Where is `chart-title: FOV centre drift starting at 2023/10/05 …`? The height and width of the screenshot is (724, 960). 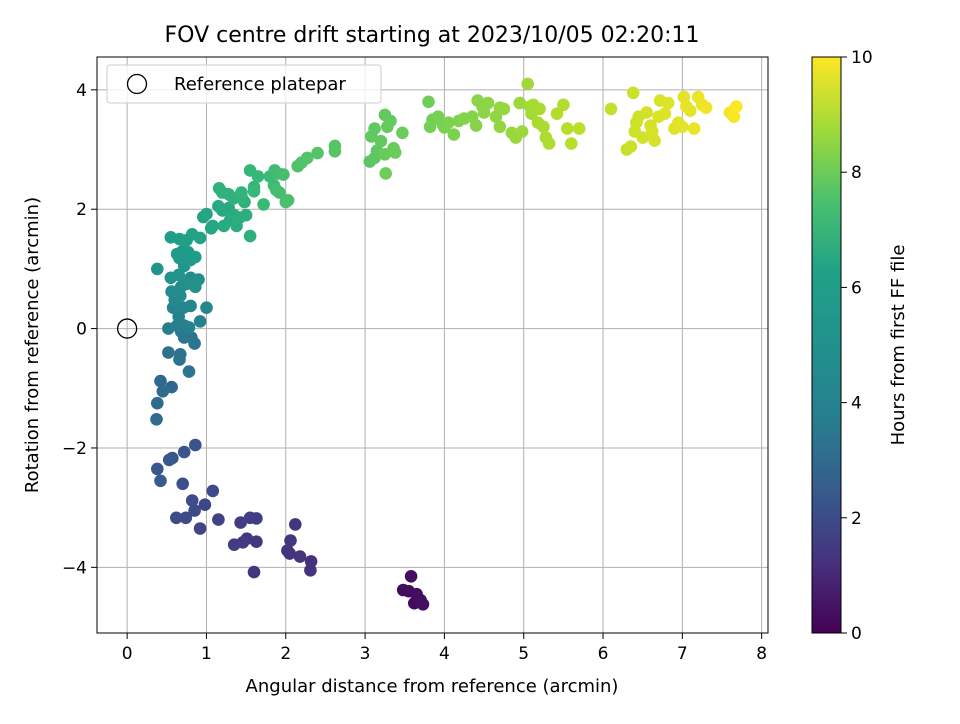 chart-title: FOV centre drift starting at 2023/10/05 … is located at coordinates (432, 35).